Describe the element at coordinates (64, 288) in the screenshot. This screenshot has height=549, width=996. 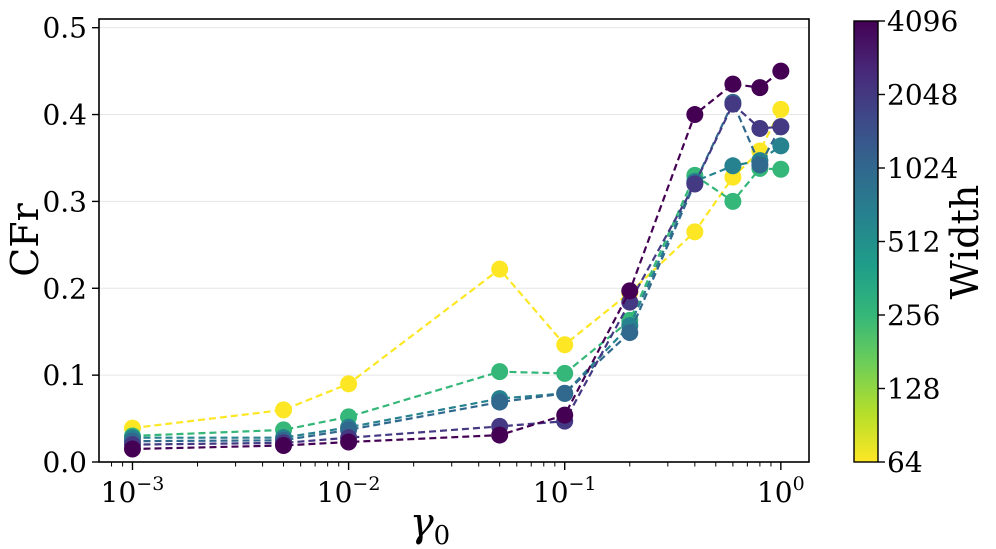
I see `y-tick-label: 0.2` at that location.